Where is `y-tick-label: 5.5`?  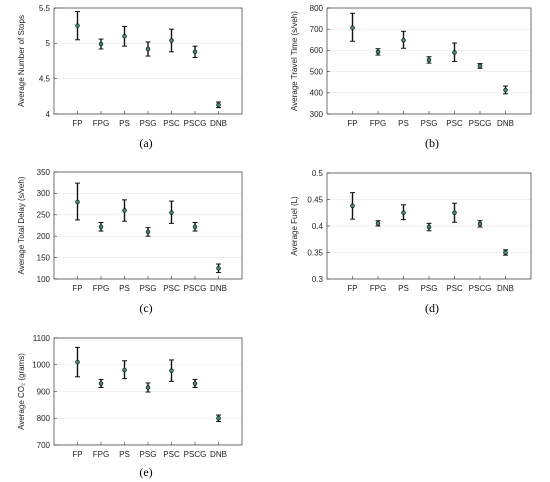 y-tick-label: 5.5 is located at coordinates (45, 8).